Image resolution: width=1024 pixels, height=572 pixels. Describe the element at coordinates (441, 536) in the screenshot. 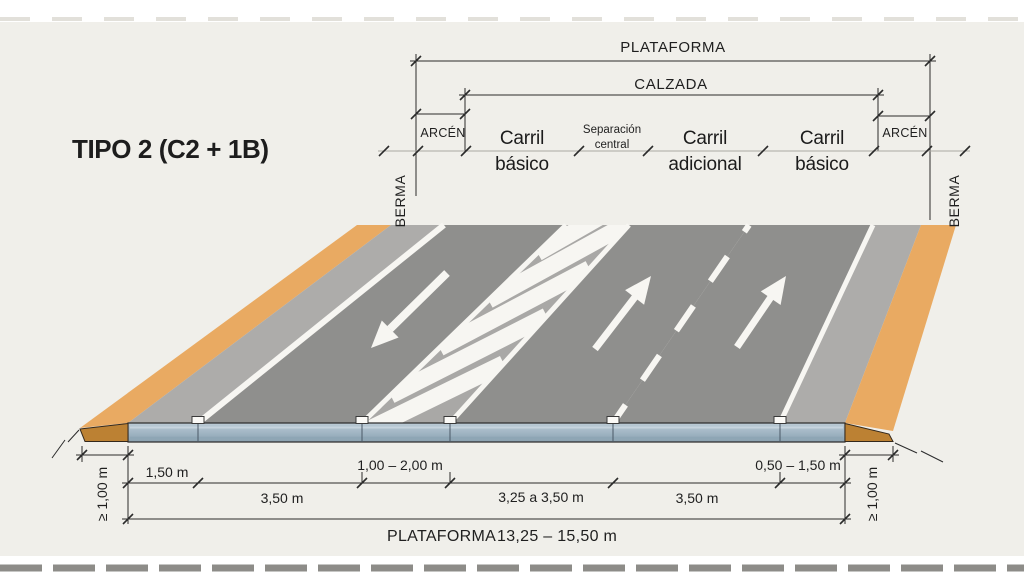

I see `plataforma-total-label: PLATAFORMA` at that location.